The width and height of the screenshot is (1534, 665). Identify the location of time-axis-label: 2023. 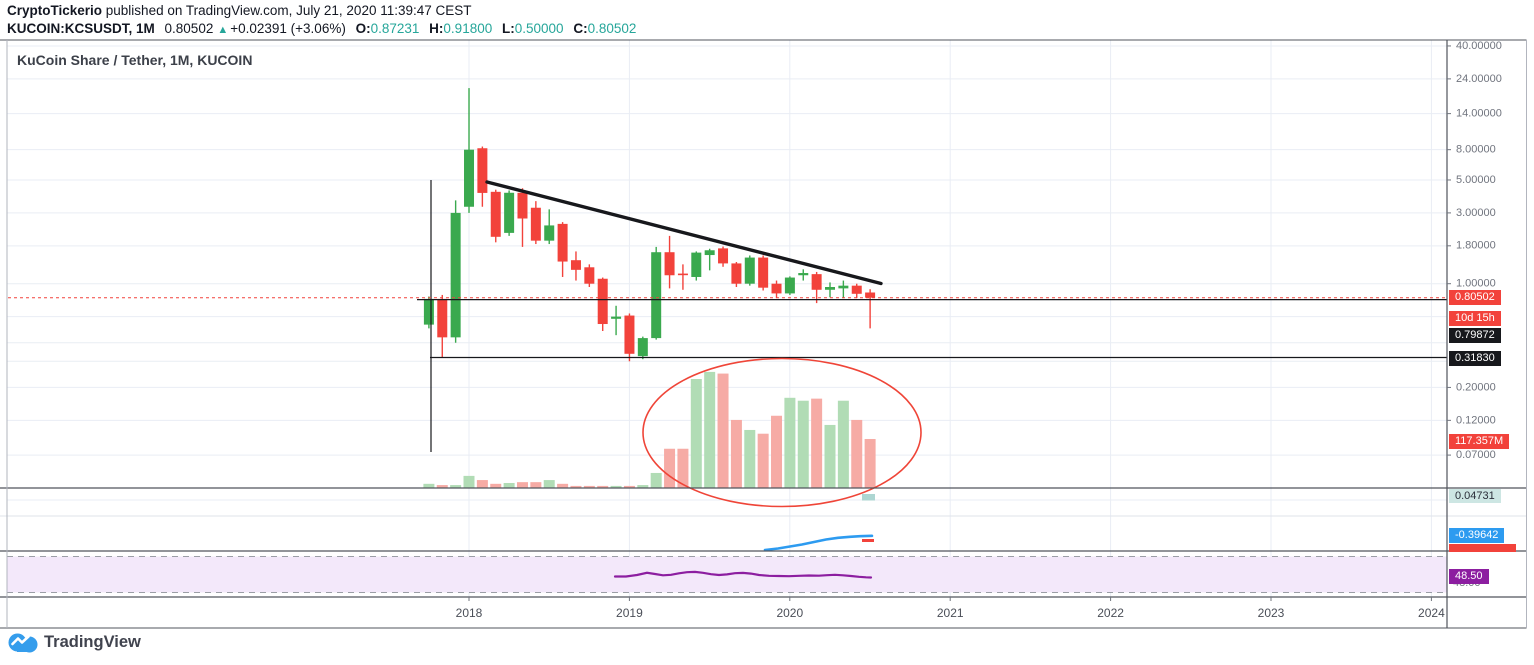
(1271, 613).